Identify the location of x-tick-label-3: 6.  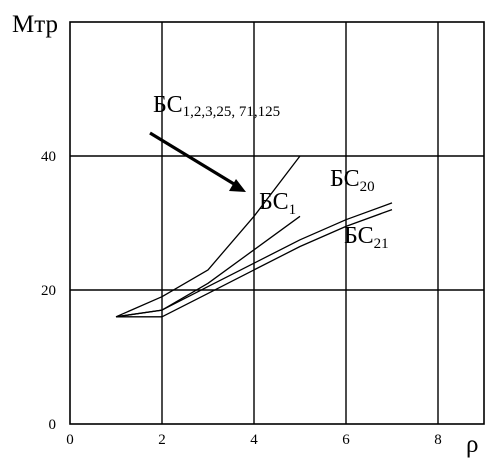
(346, 440).